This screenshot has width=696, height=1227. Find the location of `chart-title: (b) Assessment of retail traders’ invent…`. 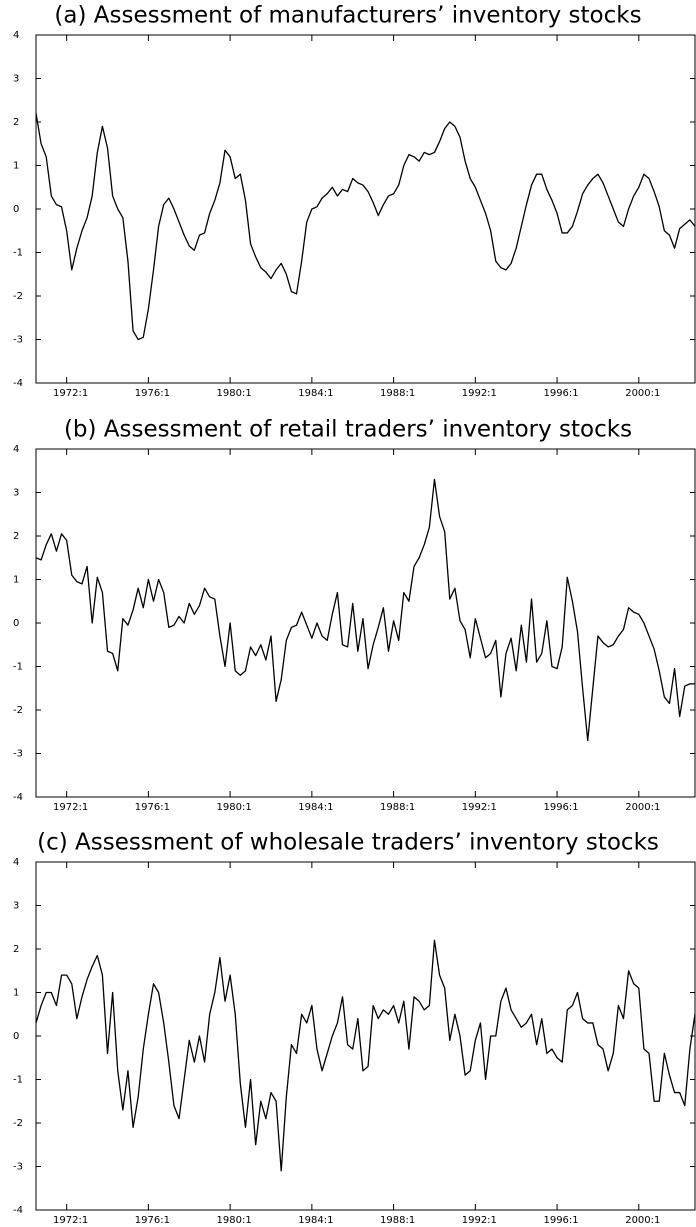

chart-title: (b) Assessment of retail traders’ invent… is located at coordinates (348, 430).